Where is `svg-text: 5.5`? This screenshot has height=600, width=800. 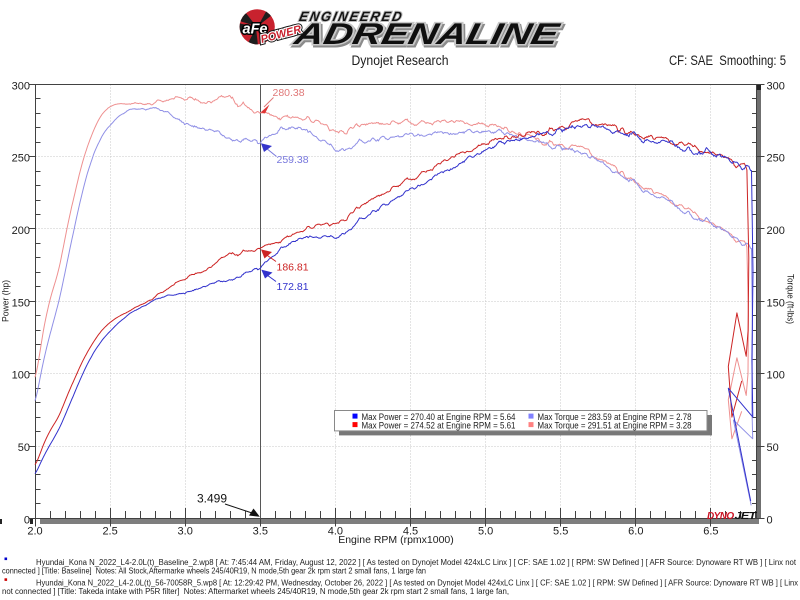
svg-text: 5.5 is located at coordinates (560, 532).